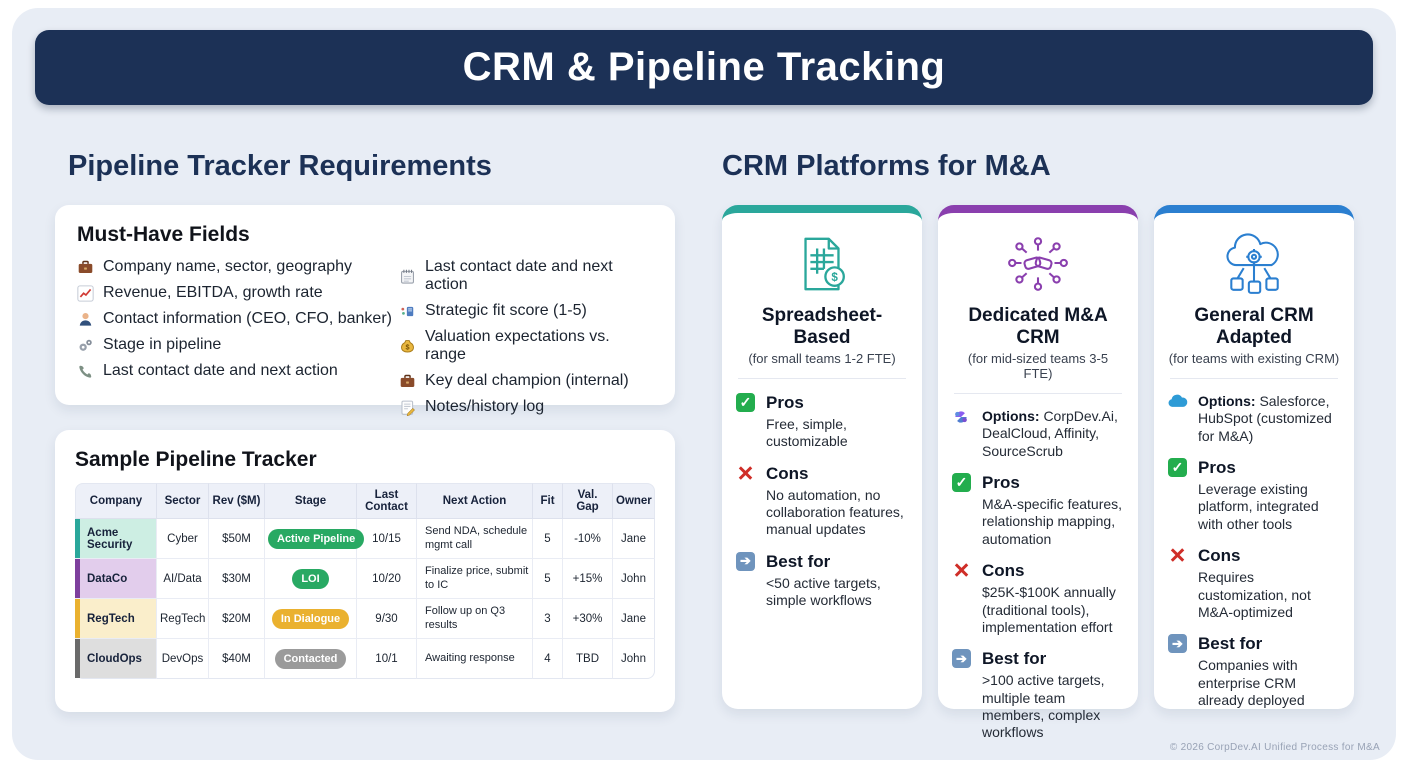 Image resolution: width=1408 pixels, height=768 pixels. I want to click on owner-cell: John, so click(634, 579).